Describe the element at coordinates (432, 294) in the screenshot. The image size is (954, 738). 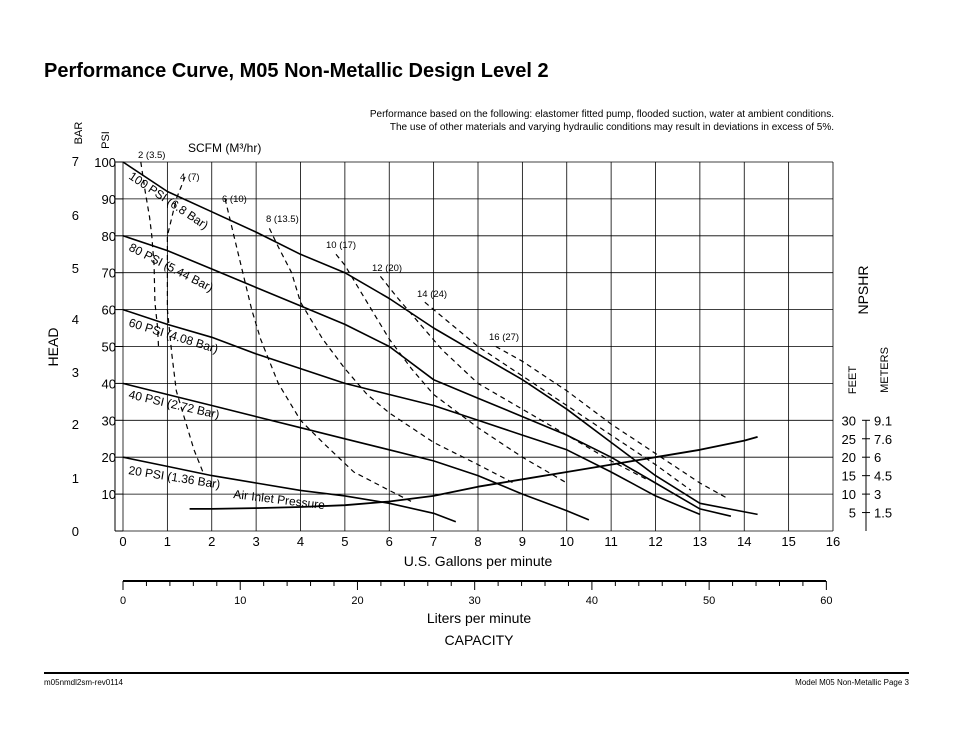
I see `scfm-curve-label: 14 (24)` at that location.